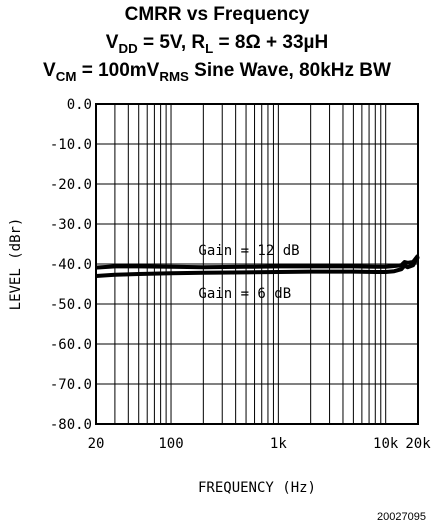 The image size is (434, 527). Describe the element at coordinates (217, 14) in the screenshot. I see `chart-title-line1: CMRR vs Frequency` at that location.